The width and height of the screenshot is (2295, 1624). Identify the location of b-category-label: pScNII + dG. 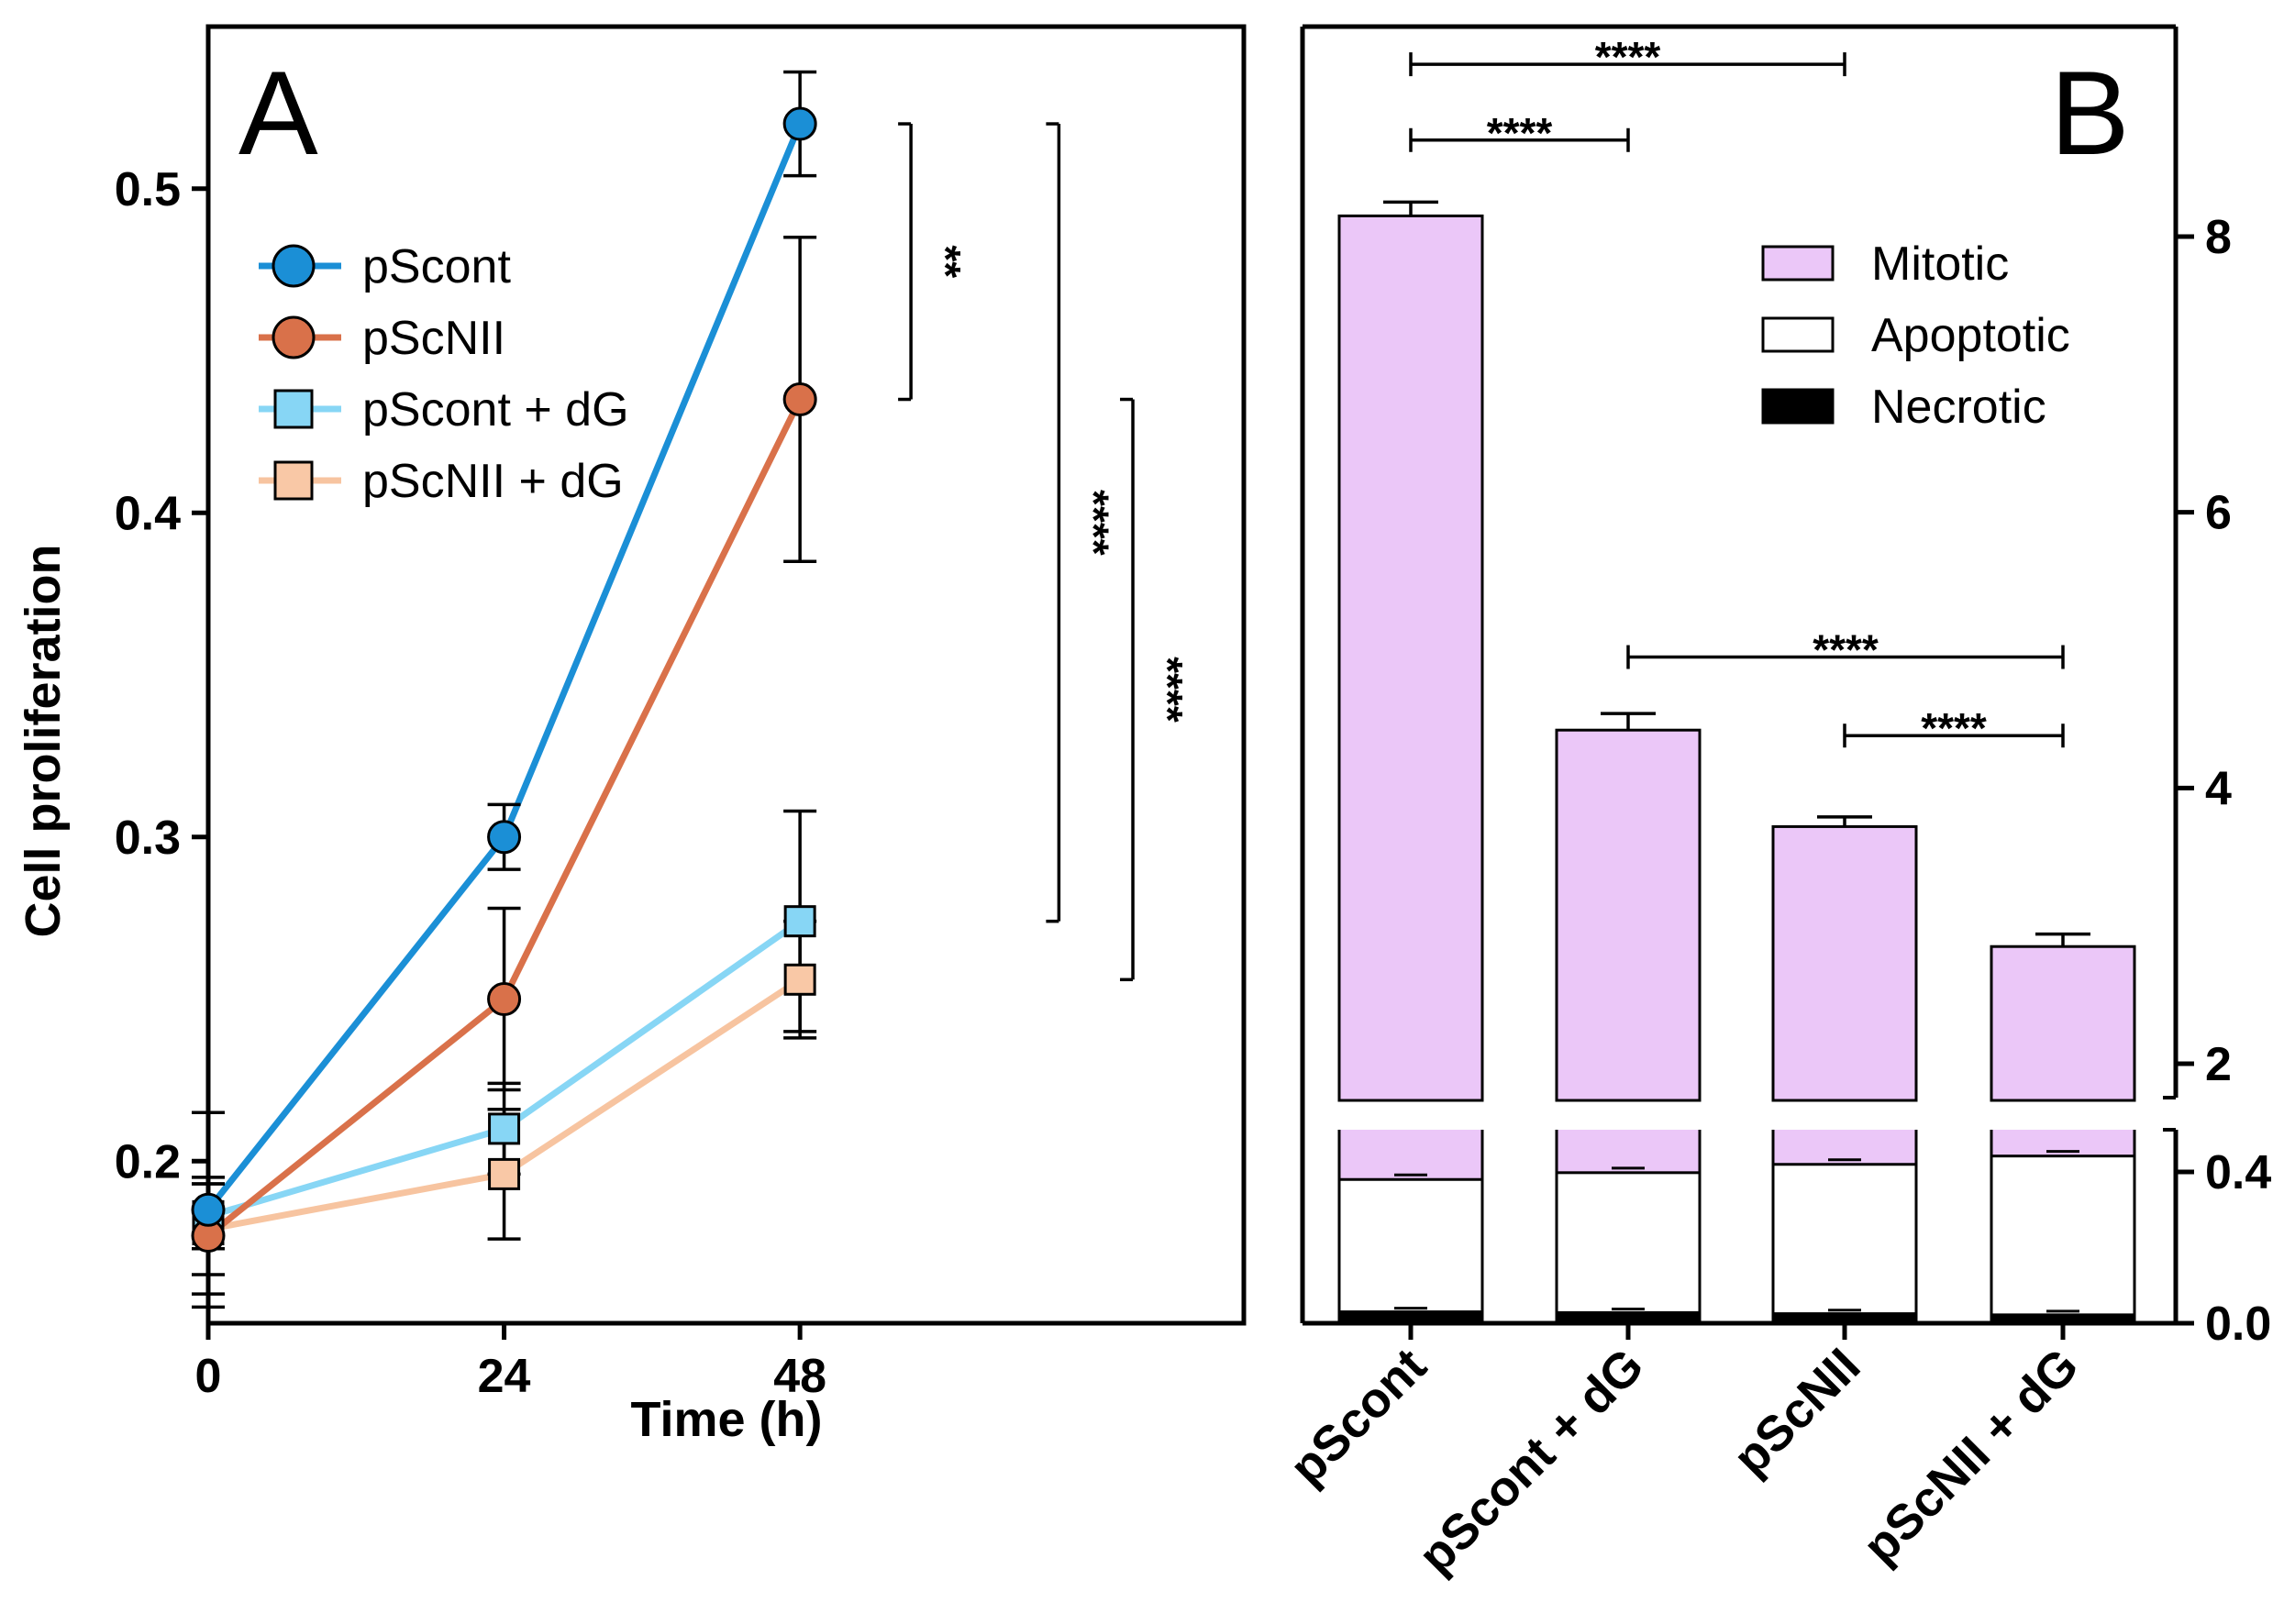
(1971, 1456).